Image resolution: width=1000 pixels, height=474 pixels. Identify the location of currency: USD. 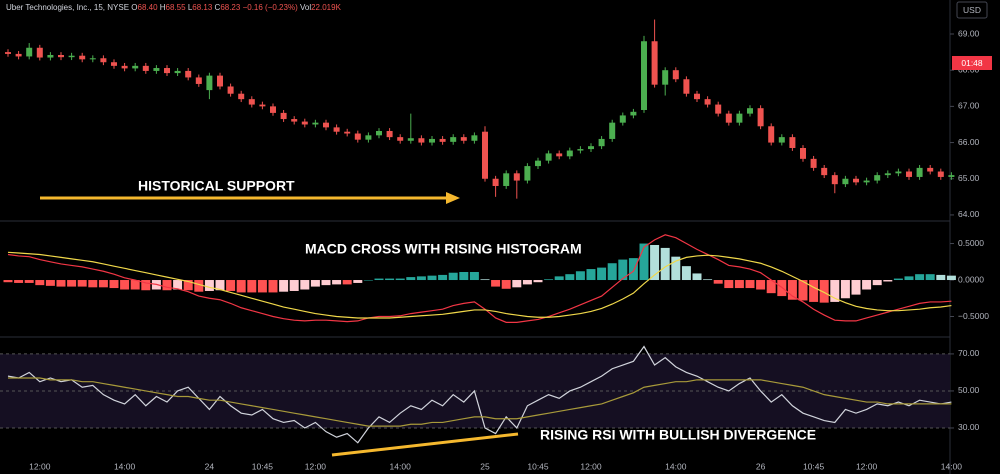
(972, 10).